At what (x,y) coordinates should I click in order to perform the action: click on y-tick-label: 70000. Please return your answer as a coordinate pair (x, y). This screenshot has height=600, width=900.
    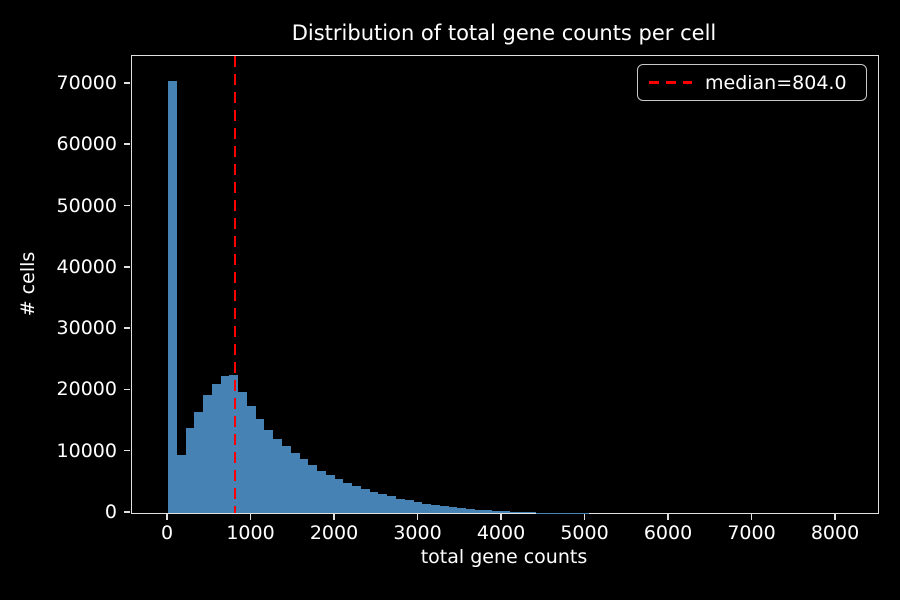
    Looking at the image, I should click on (86, 82).